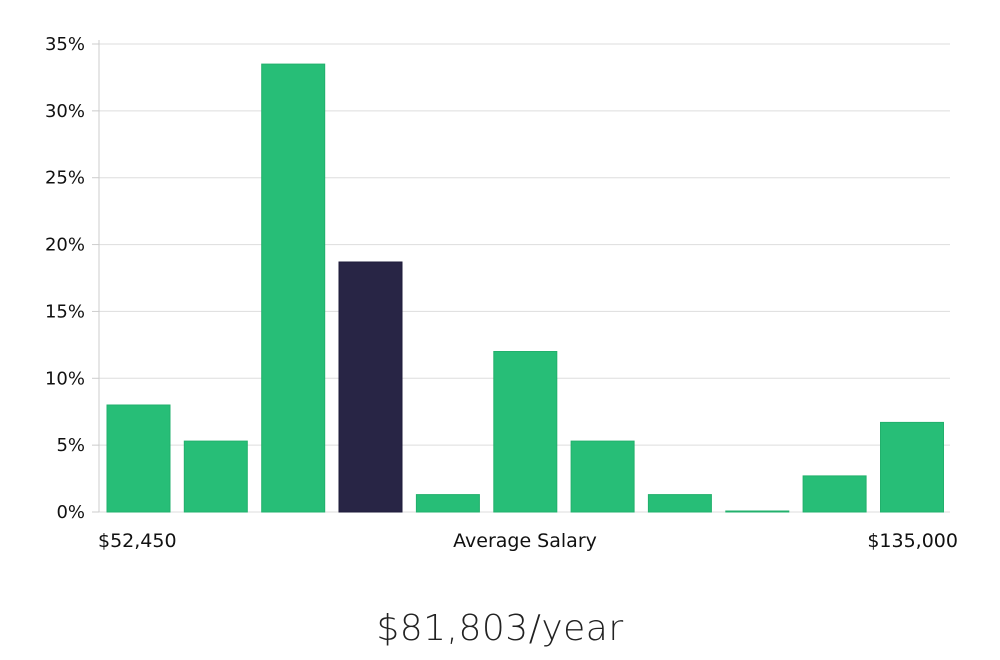 This screenshot has height=660, width=1000. I want to click on y-tick-label: 0%, so click(70, 512).